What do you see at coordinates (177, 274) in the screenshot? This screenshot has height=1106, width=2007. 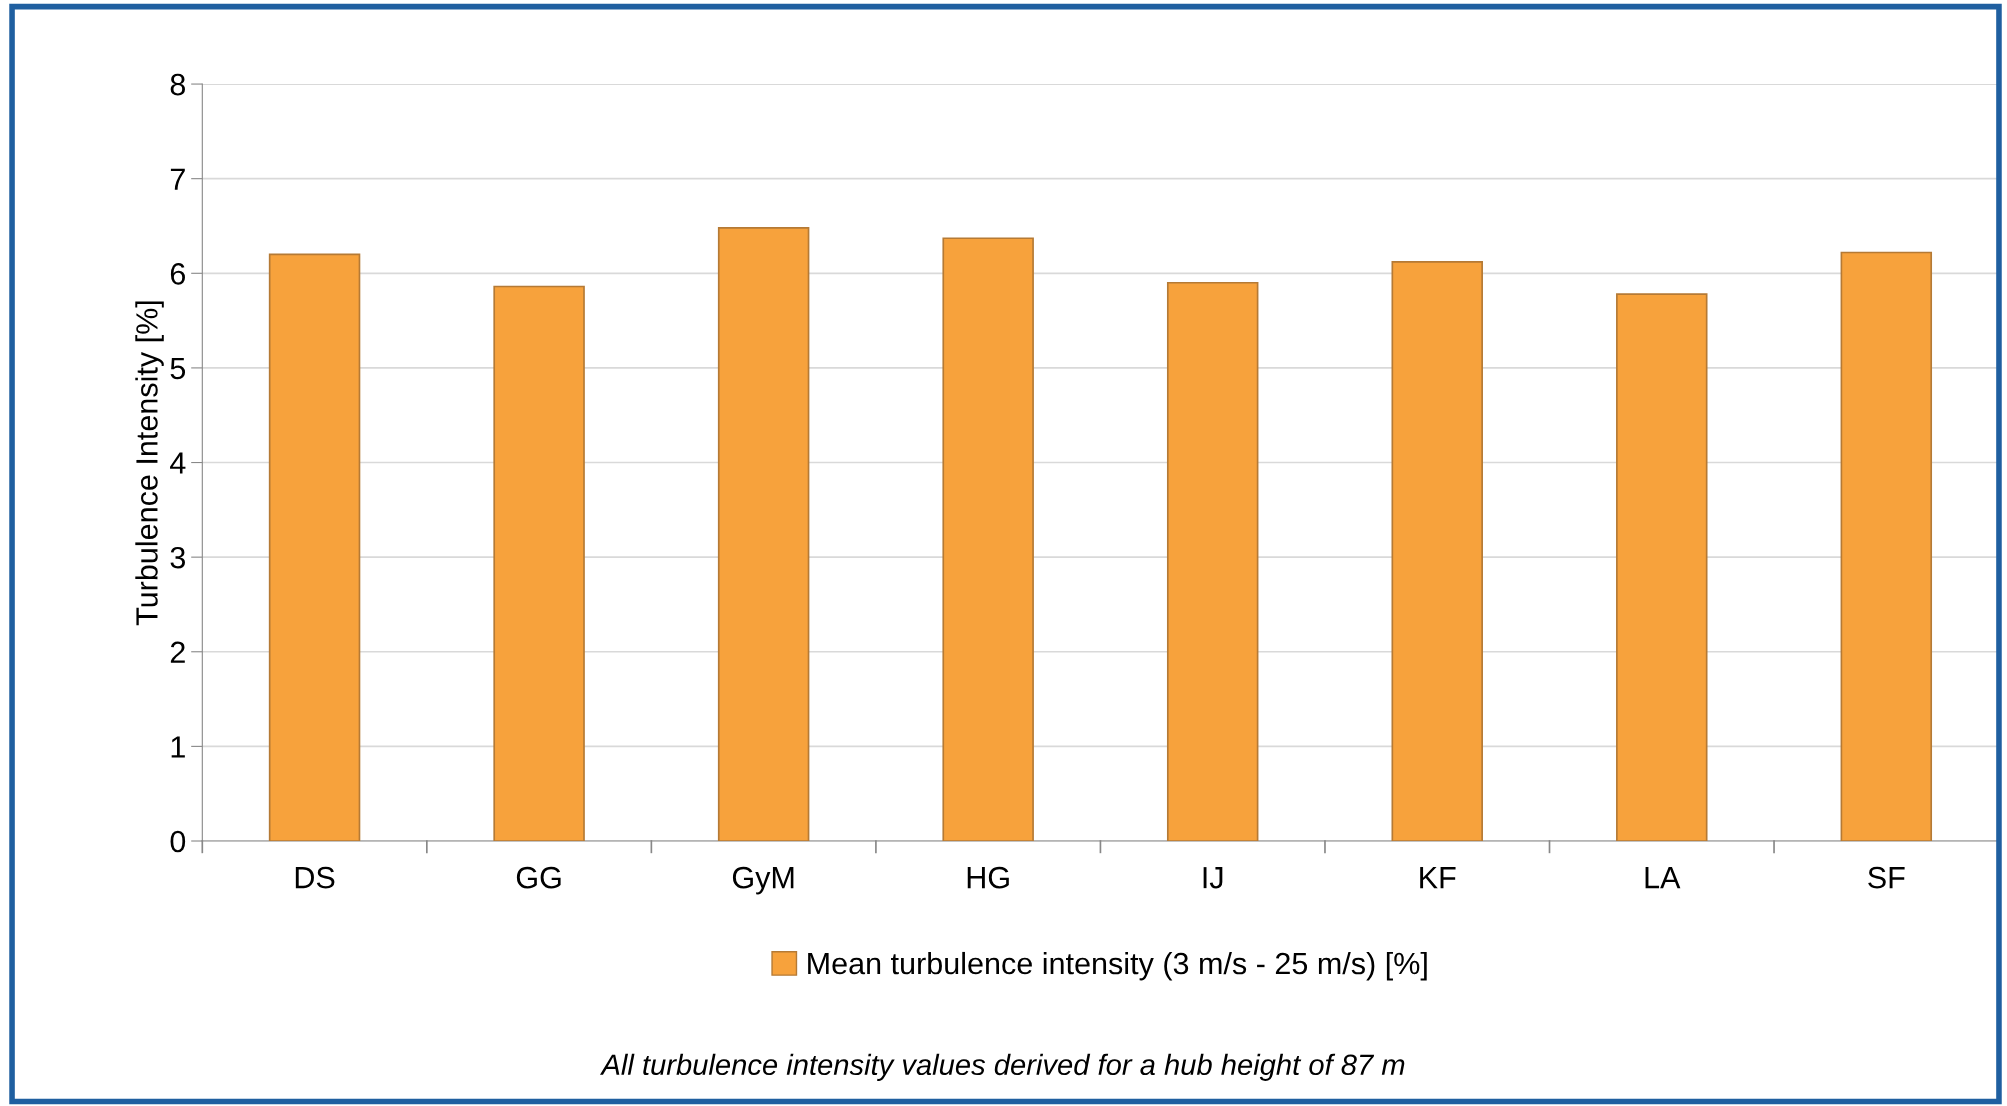 I see `y-tick-label: 6` at bounding box center [177, 274].